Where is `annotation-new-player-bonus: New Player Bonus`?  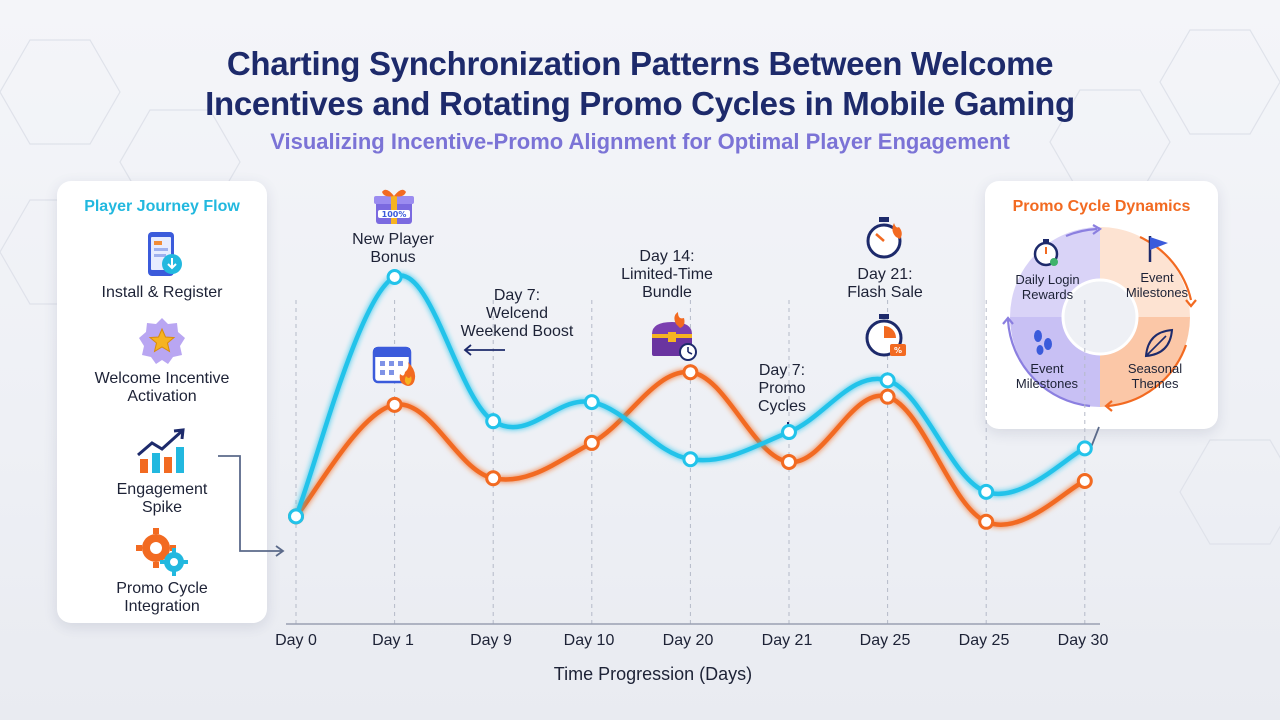
annotation-new-player-bonus: New Player Bonus is located at coordinates (393, 248).